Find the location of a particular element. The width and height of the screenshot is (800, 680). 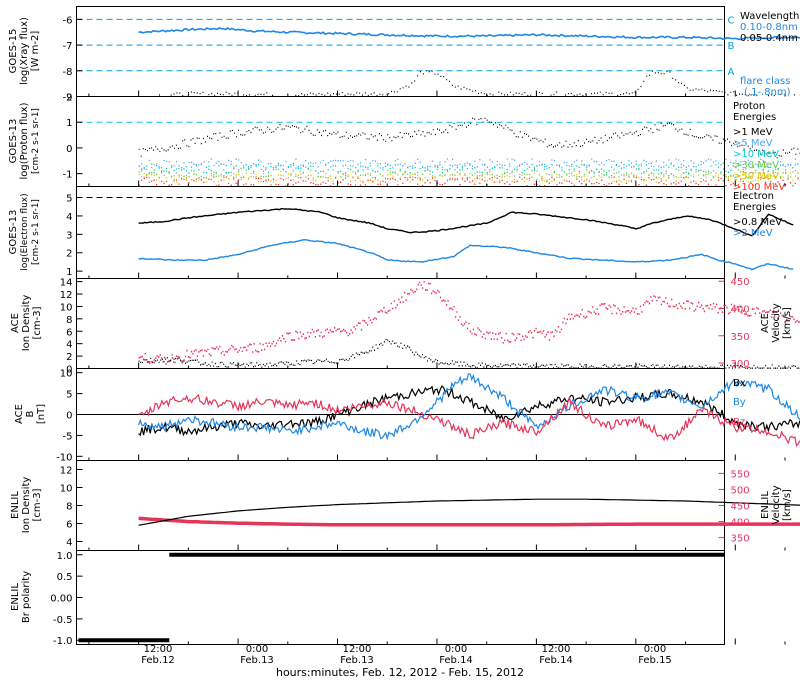

ylabel-enlil-plasma-3: [cm-3] is located at coordinates (37, 504).